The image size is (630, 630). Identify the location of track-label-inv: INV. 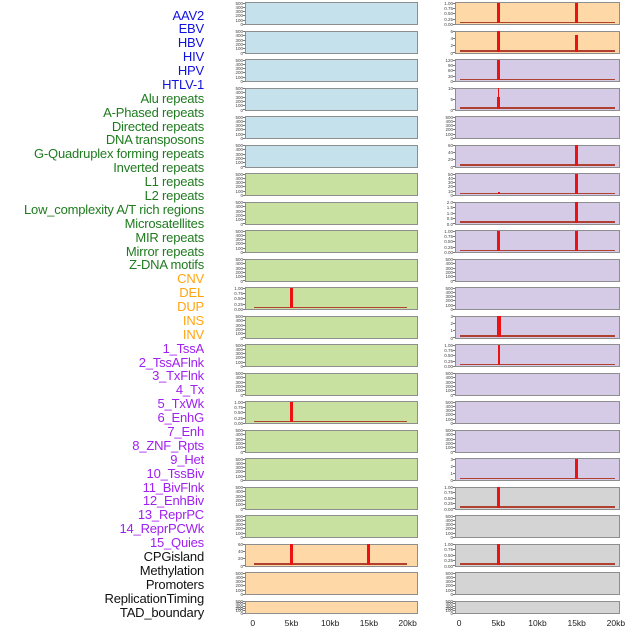
(193, 334).